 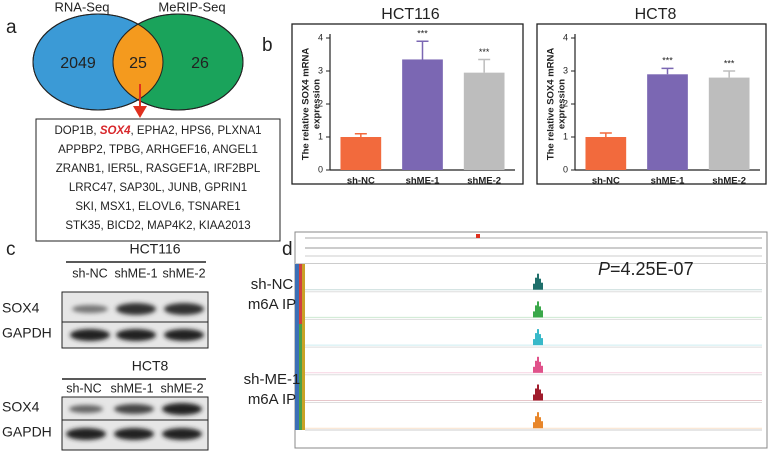 What do you see at coordinates (272, 379) in the screenshot?
I see `track-label: sh-ME-1` at bounding box center [272, 379].